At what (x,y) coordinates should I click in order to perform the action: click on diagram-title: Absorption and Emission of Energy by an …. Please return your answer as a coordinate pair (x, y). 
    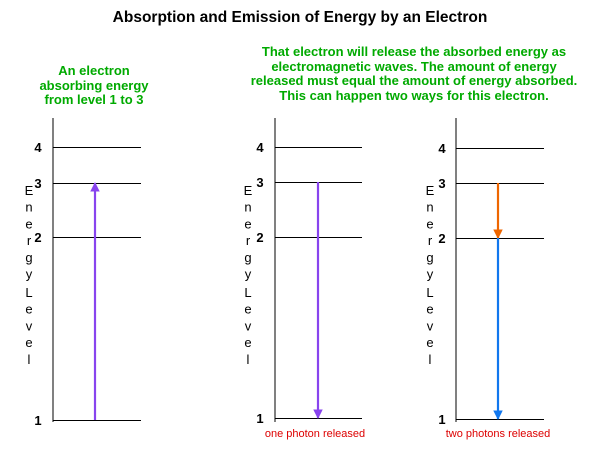
    Looking at the image, I should click on (300, 17).